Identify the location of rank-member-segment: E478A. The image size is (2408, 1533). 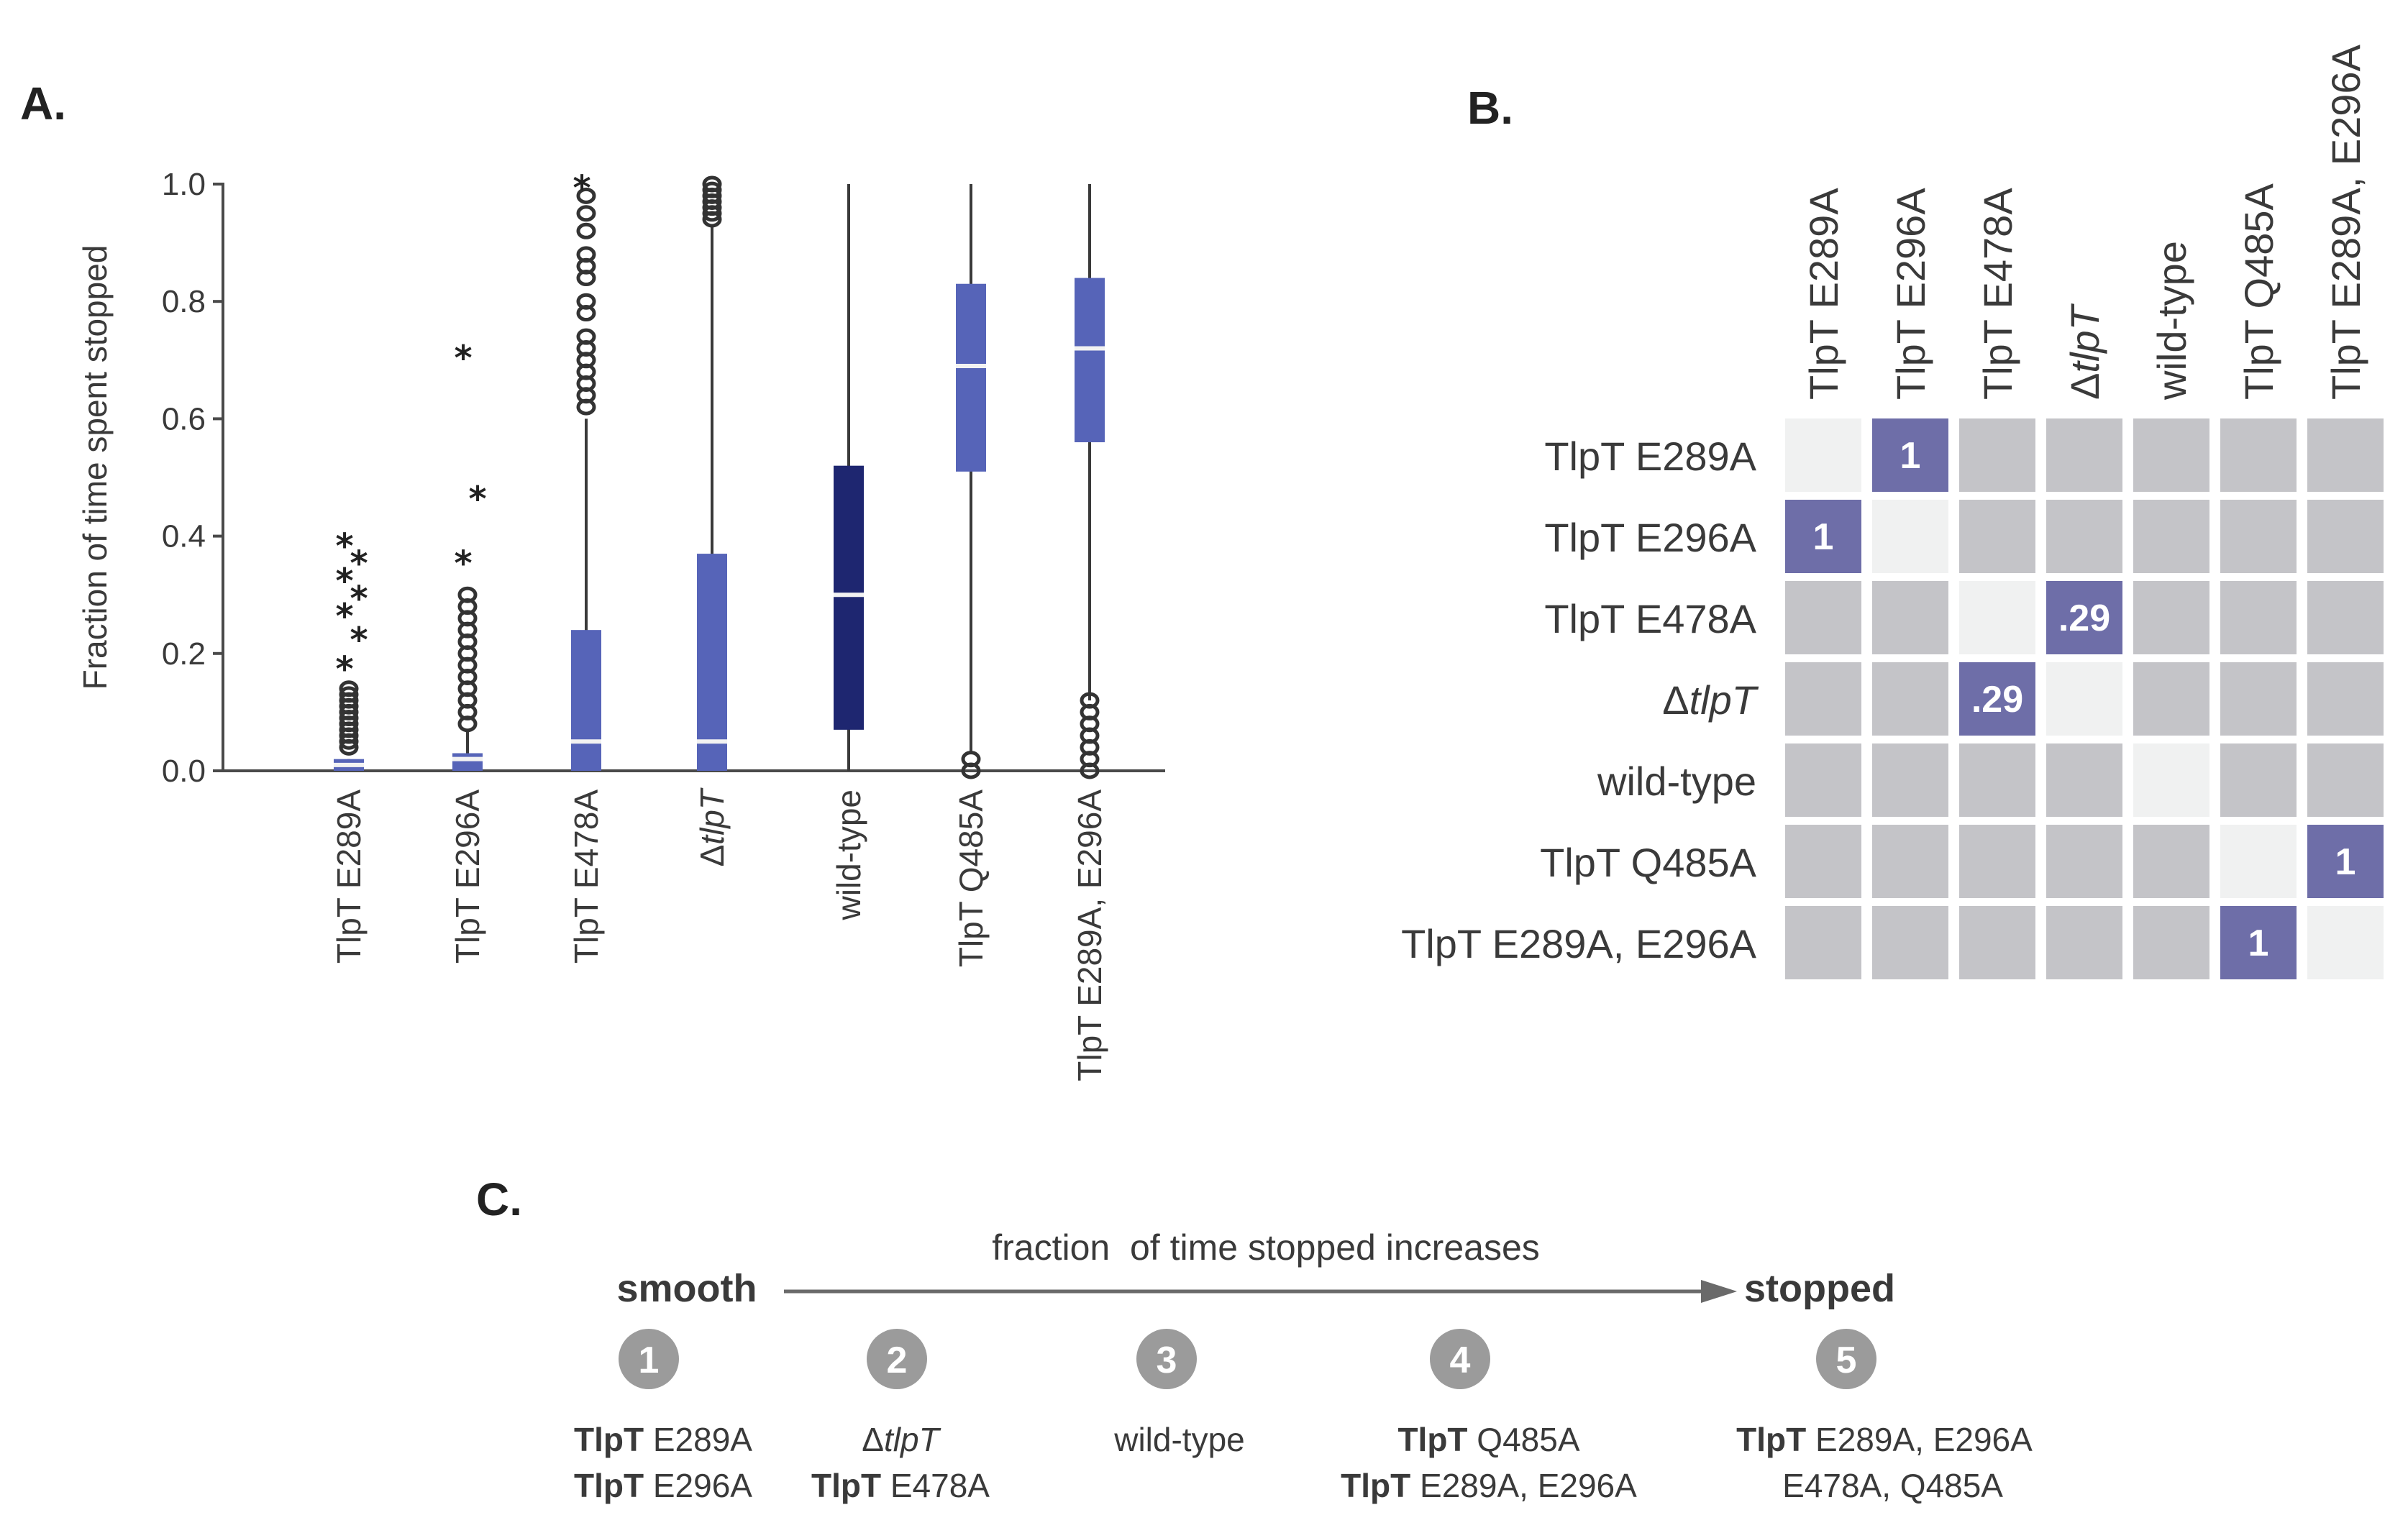
(935, 1485).